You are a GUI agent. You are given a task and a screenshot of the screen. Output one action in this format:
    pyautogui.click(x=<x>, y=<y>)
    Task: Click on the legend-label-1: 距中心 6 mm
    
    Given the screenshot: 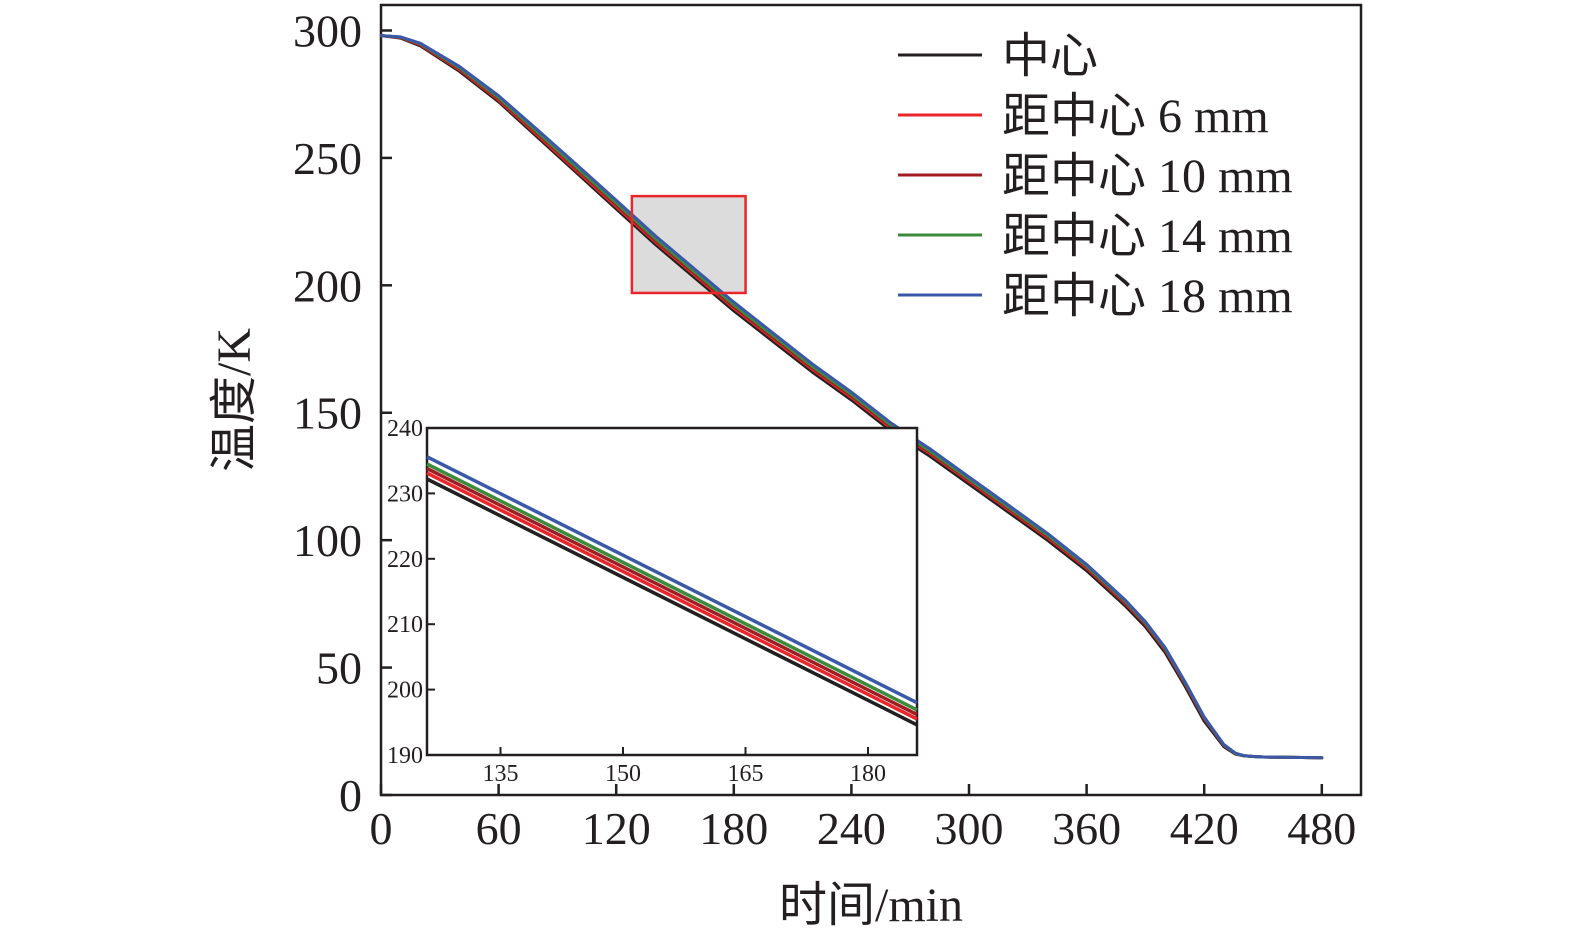 What is the action you would take?
    pyautogui.click(x=1135, y=116)
    